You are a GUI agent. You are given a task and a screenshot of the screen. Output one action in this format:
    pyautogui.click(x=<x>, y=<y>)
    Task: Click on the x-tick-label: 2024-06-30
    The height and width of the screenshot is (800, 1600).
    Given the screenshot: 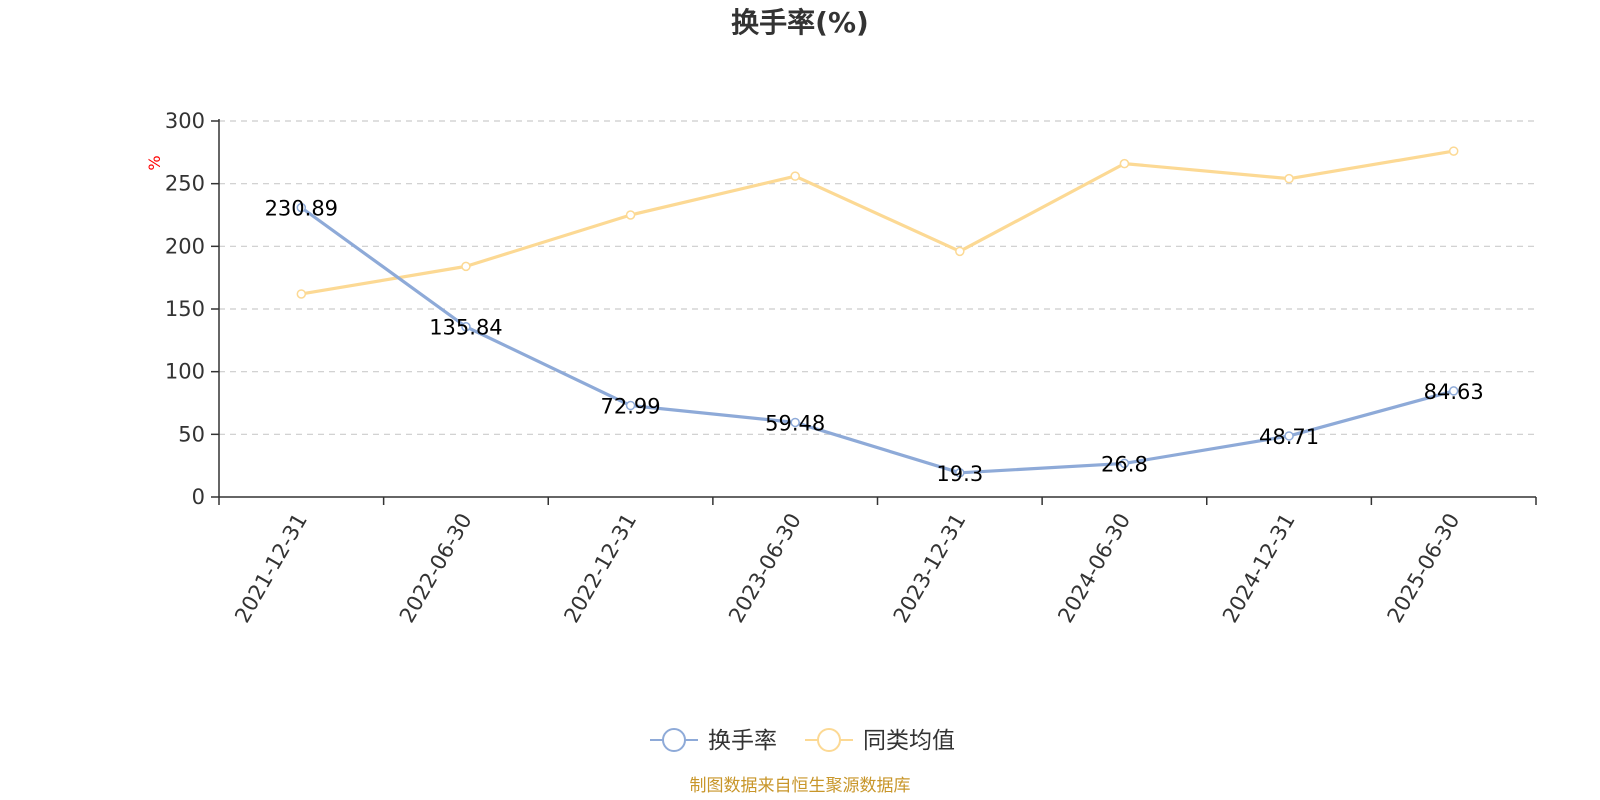 What is the action you would take?
    pyautogui.click(x=1094, y=568)
    